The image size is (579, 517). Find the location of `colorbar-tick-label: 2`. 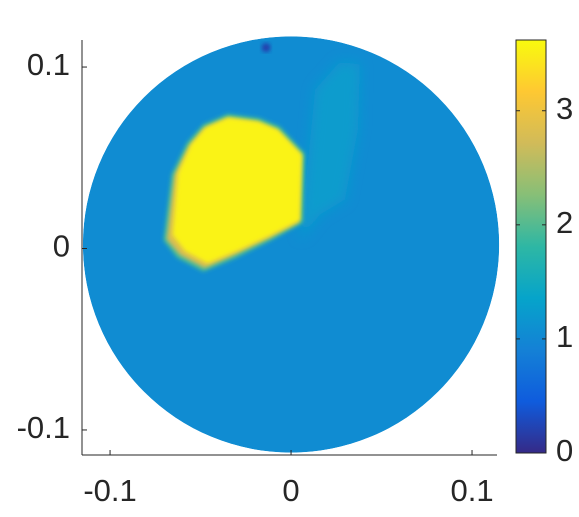

colorbar-tick-label: 2 is located at coordinates (564, 222).